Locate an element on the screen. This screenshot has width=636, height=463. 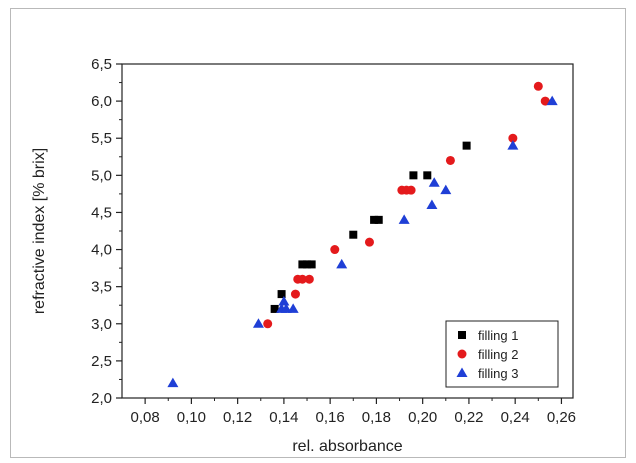
y-tick-label: 4,0 is located at coordinates (101, 250).